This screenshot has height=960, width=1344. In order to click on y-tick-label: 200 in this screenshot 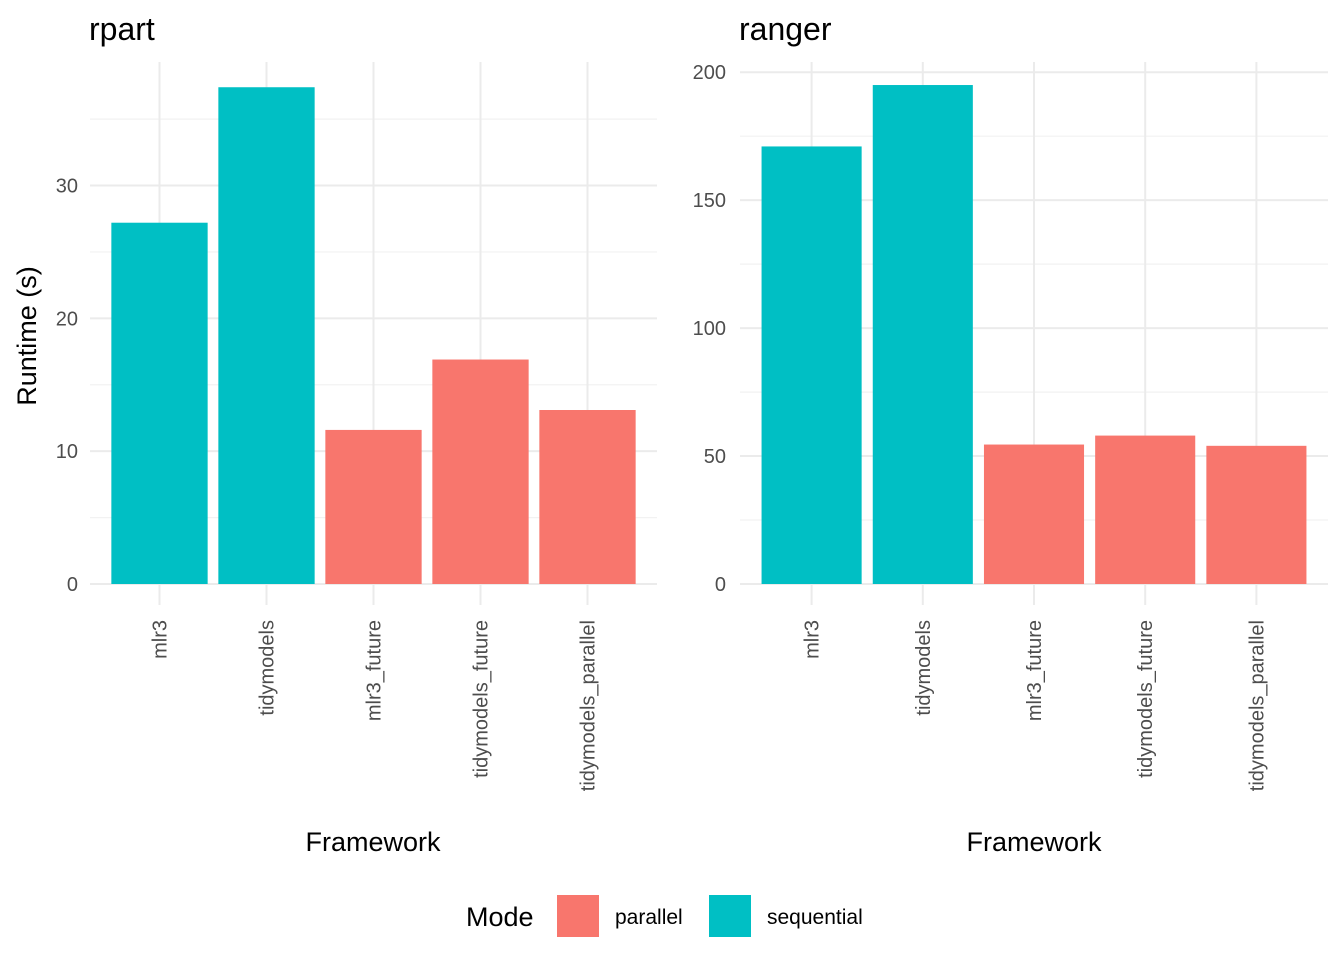, I will do `click(709, 73)`.